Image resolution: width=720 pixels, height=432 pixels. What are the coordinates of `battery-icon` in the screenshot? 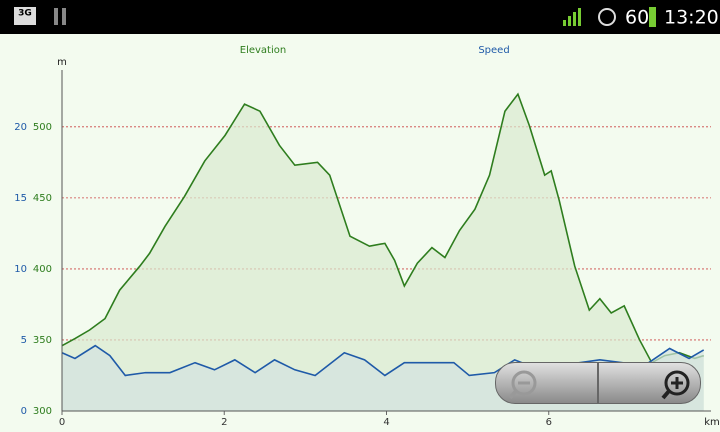 It's located at (652, 17).